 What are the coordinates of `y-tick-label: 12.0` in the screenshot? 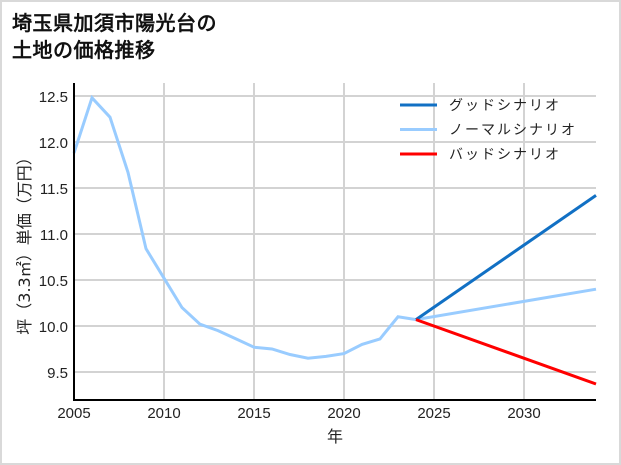 It's located at (53, 143).